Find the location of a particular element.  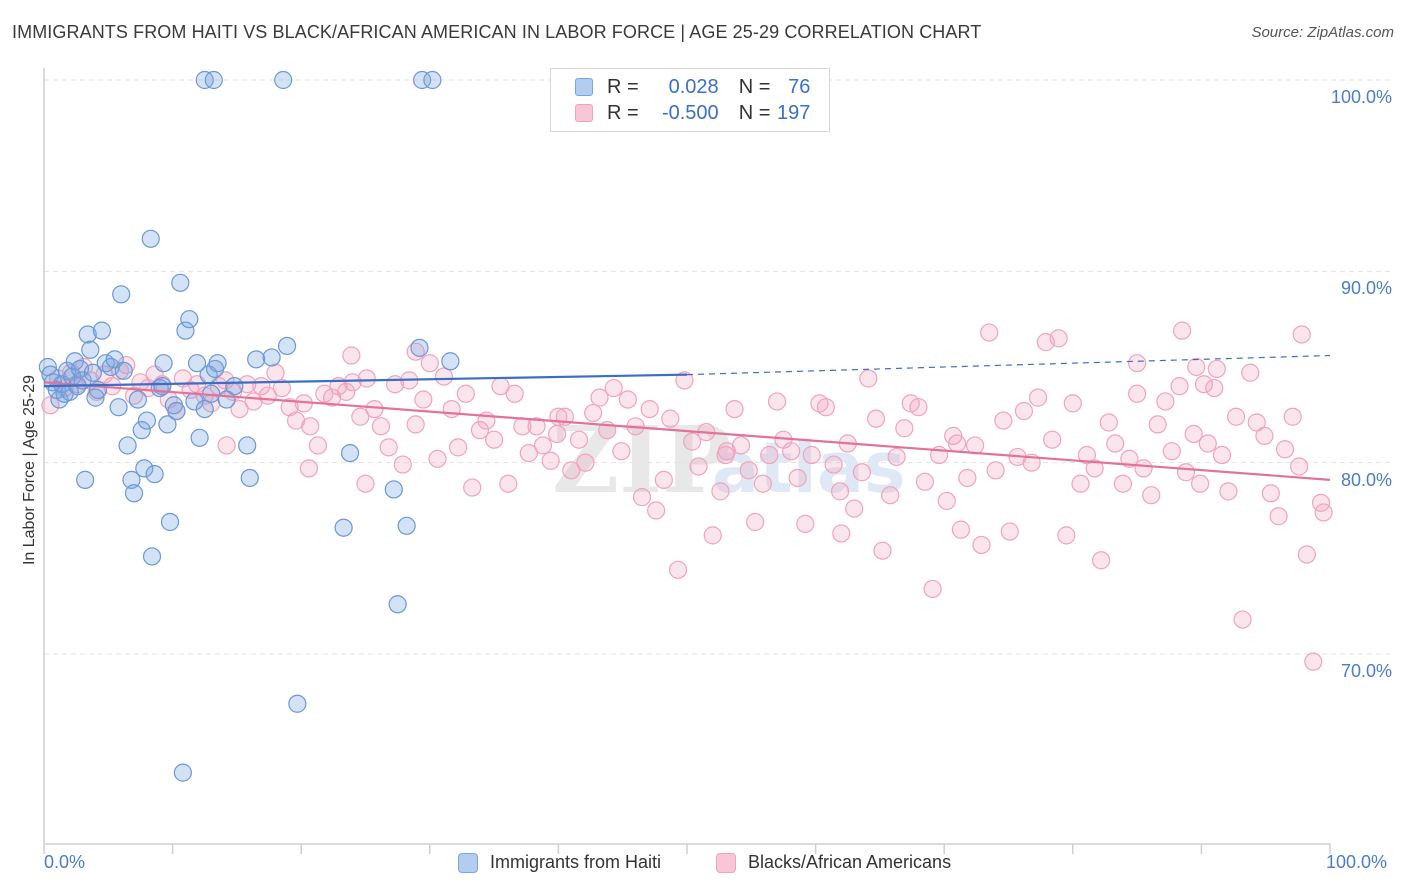

legend-item-haiti: Immigrants from Haiti is located at coordinates (559, 862).